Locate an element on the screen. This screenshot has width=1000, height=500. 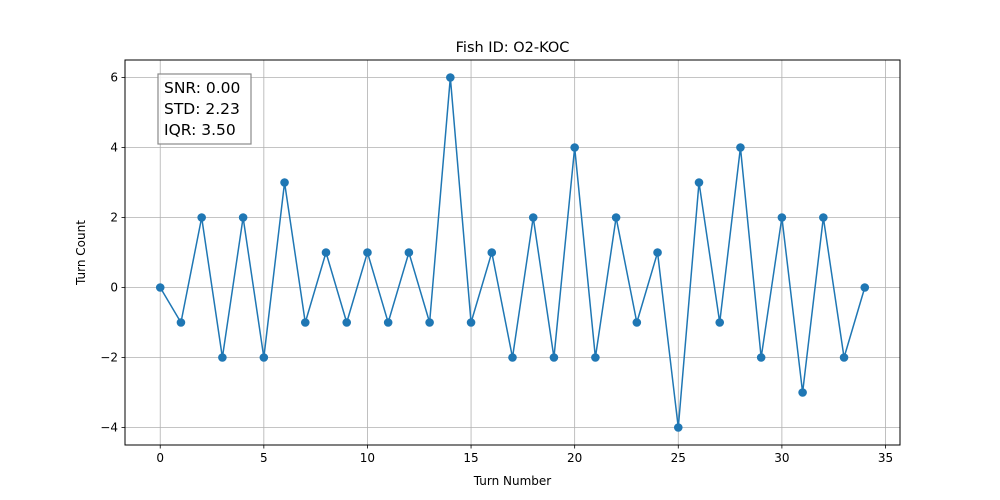
x-axis: 0 5 10 15 20 25 30 35 is located at coordinates (524, 455).